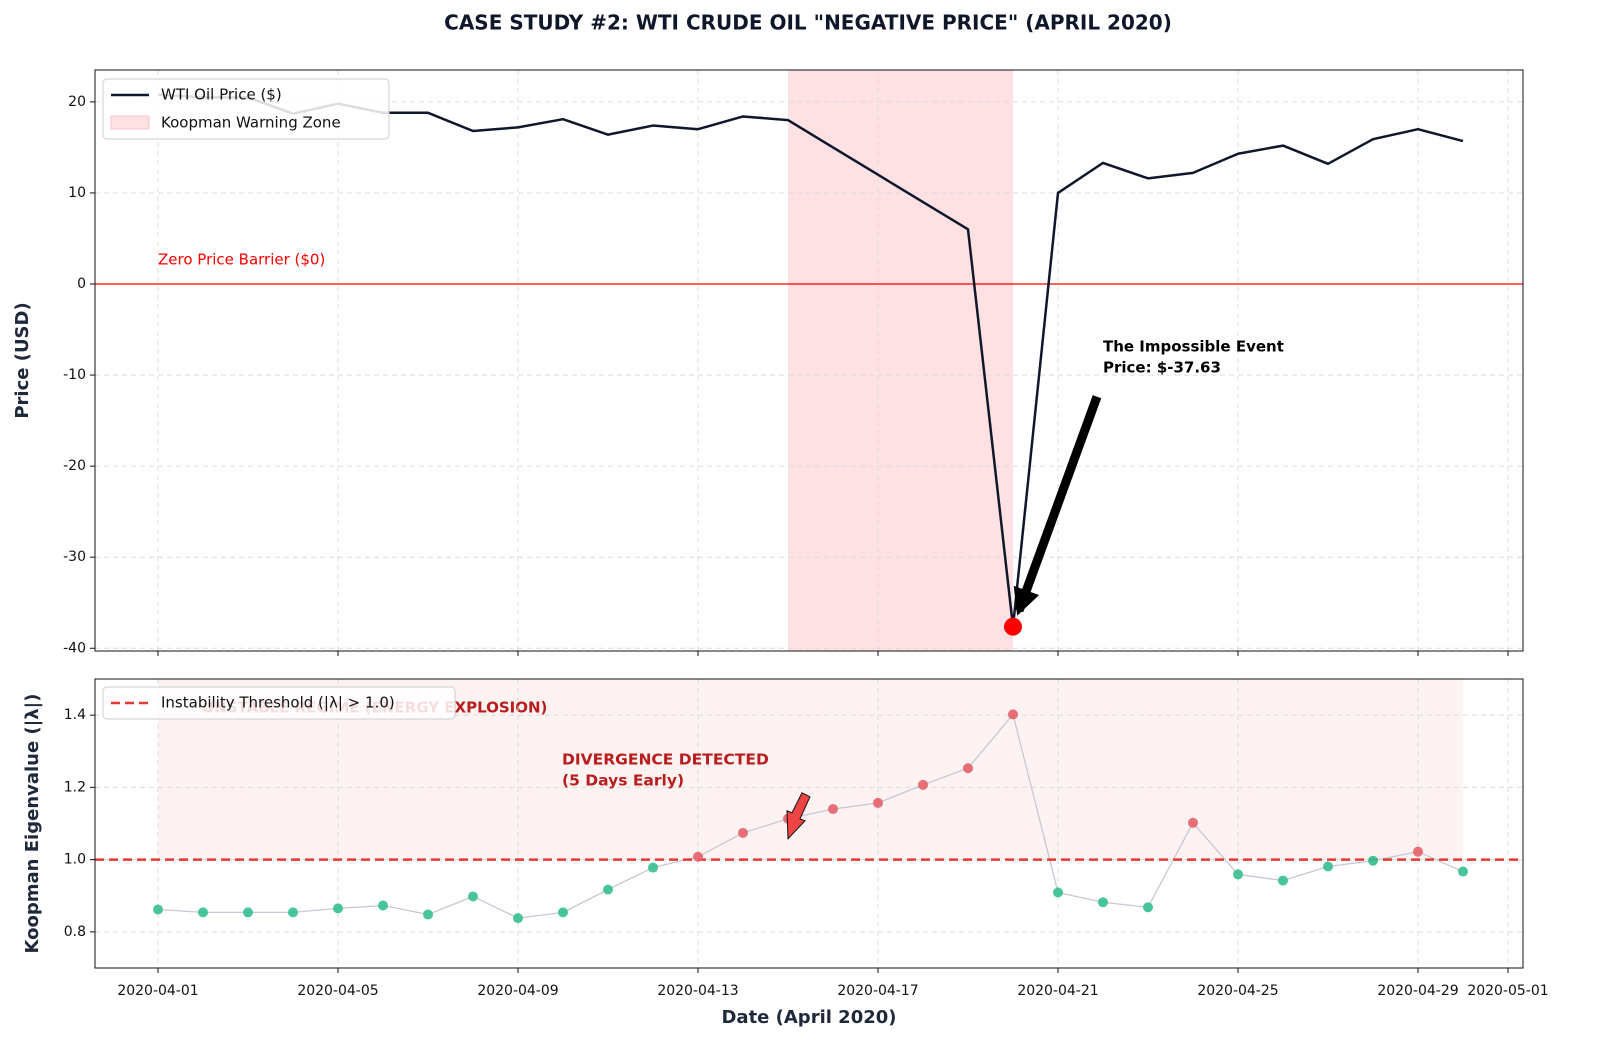  I want to click on y-axis-label: Price (USD), so click(22, 360).